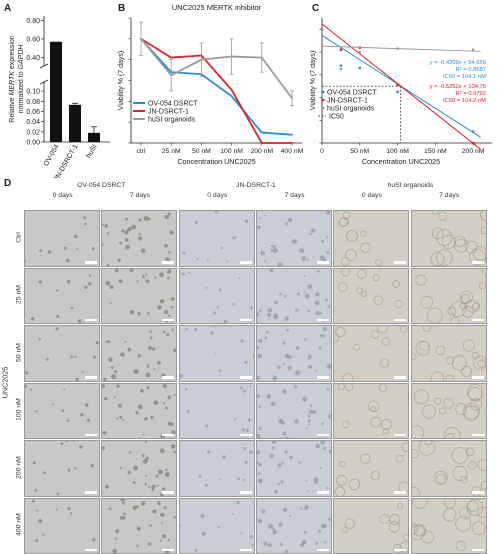  I want to click on timepoint-header: 7 days, so click(449, 195).